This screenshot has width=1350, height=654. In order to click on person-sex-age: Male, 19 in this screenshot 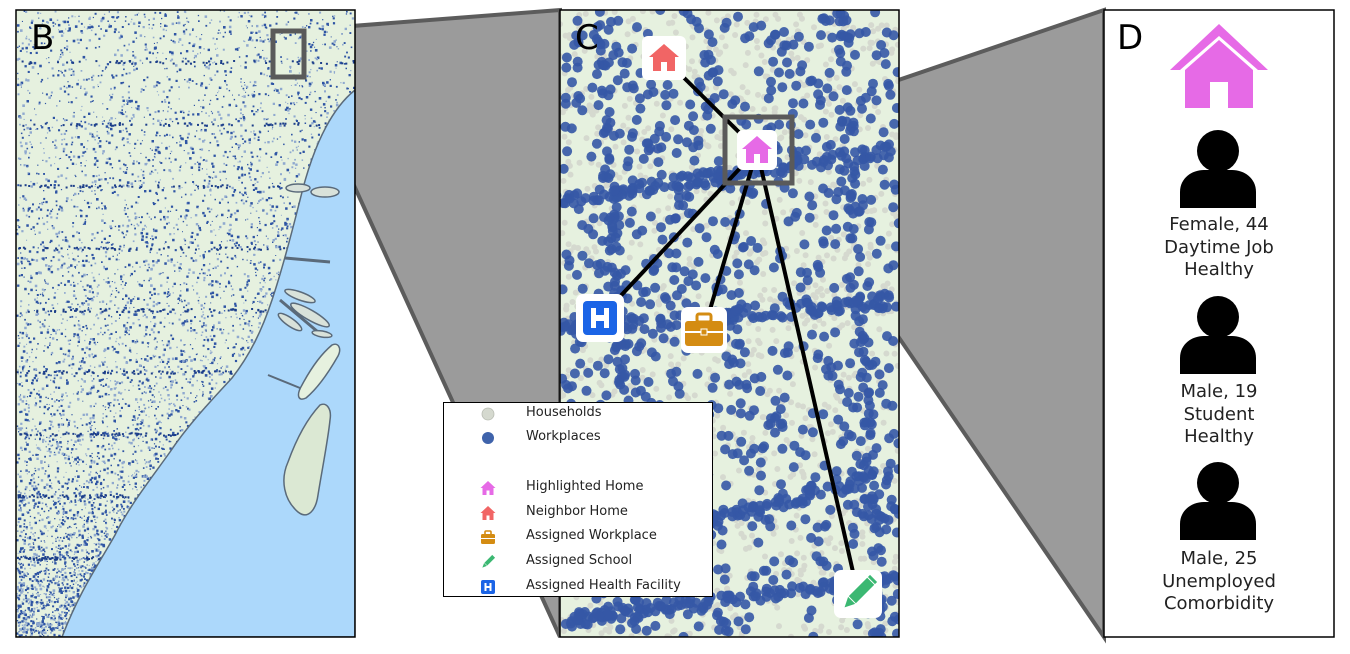, I will do `click(1219, 391)`.